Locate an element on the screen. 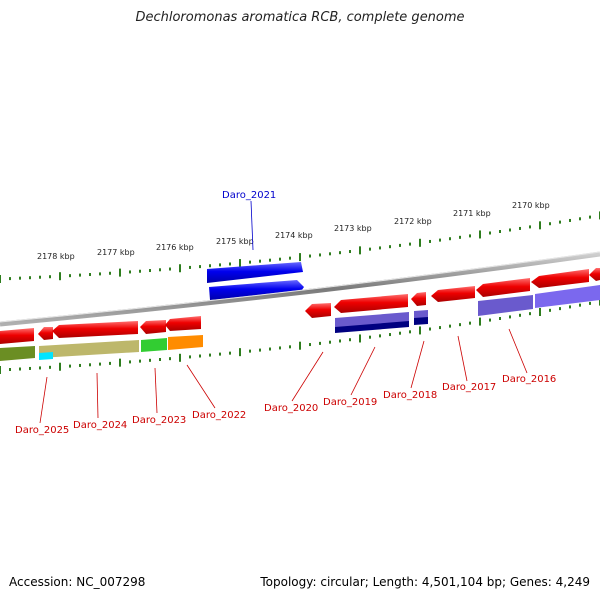  gene-daro-2022b is located at coordinates (183, 323).